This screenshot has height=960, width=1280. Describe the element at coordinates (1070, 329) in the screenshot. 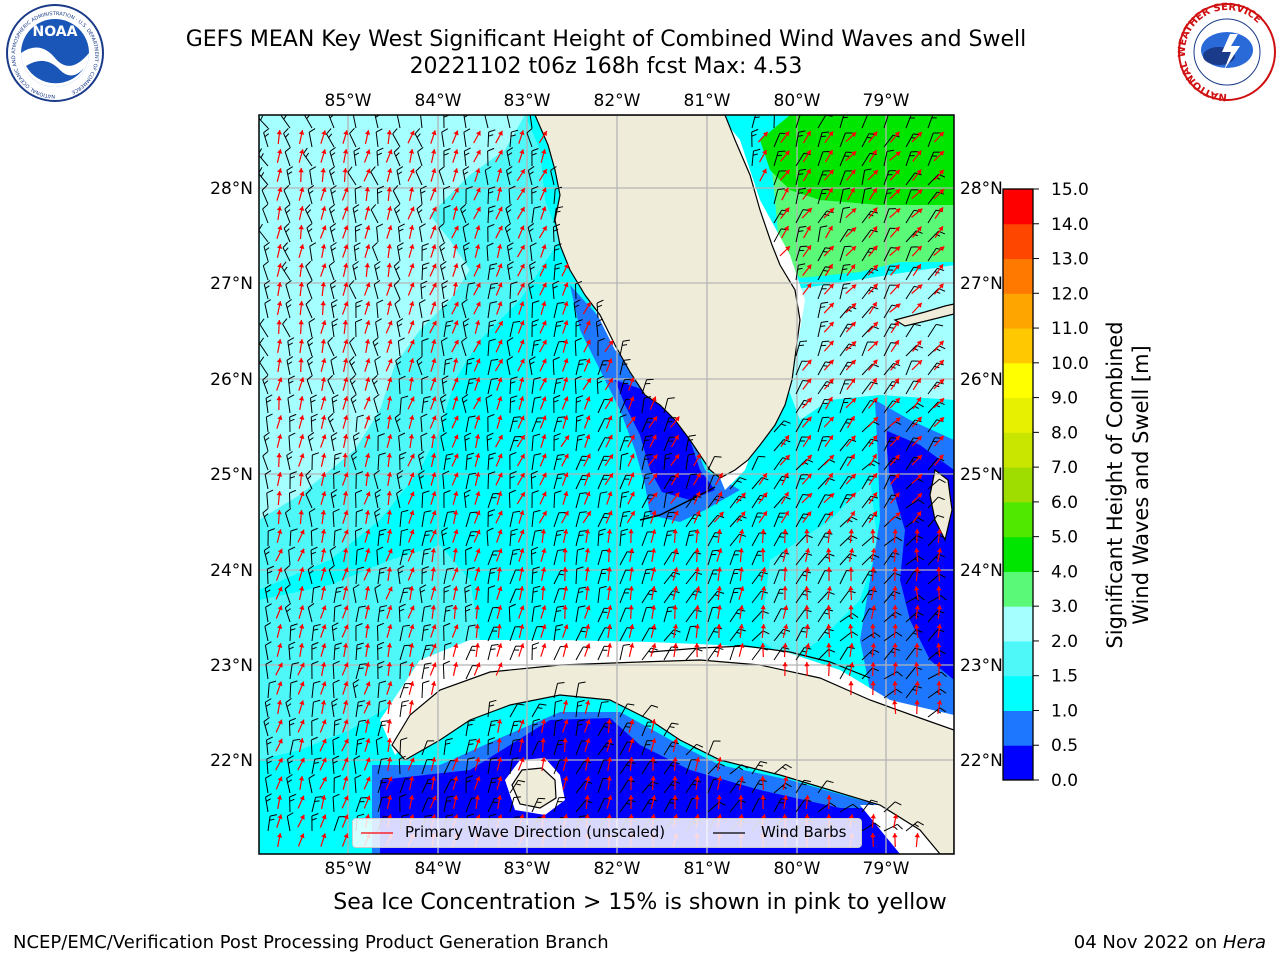

I see `colorbar-tick-label: 11.0` at that location.